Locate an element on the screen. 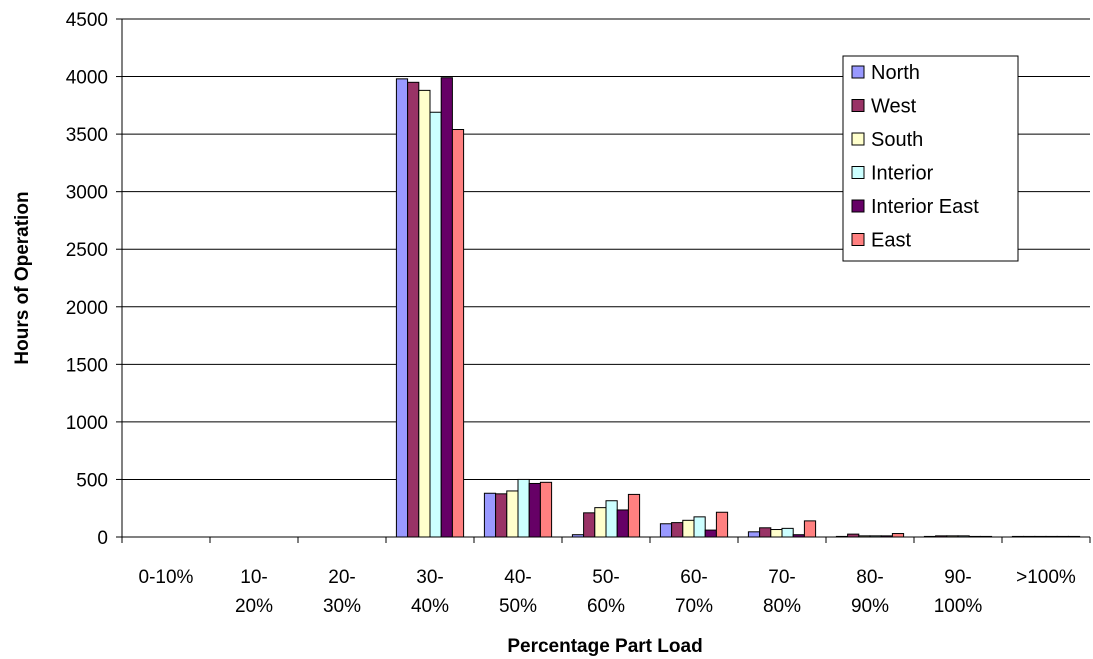 Image resolution: width=1093 pixels, height=659 pixels. y-tick-label: 1500 is located at coordinates (87, 365).